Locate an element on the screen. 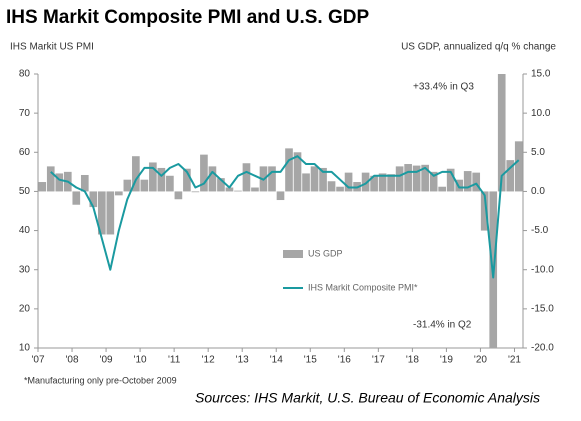 This screenshot has height=421, width=581. y-tick-label: 60 is located at coordinates (25, 152).